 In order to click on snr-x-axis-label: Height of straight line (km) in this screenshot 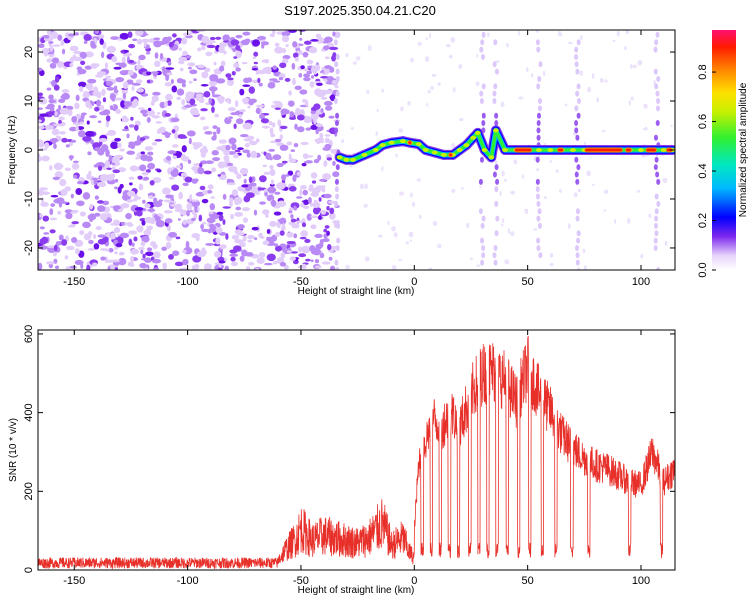, I will do `click(356, 590)`.